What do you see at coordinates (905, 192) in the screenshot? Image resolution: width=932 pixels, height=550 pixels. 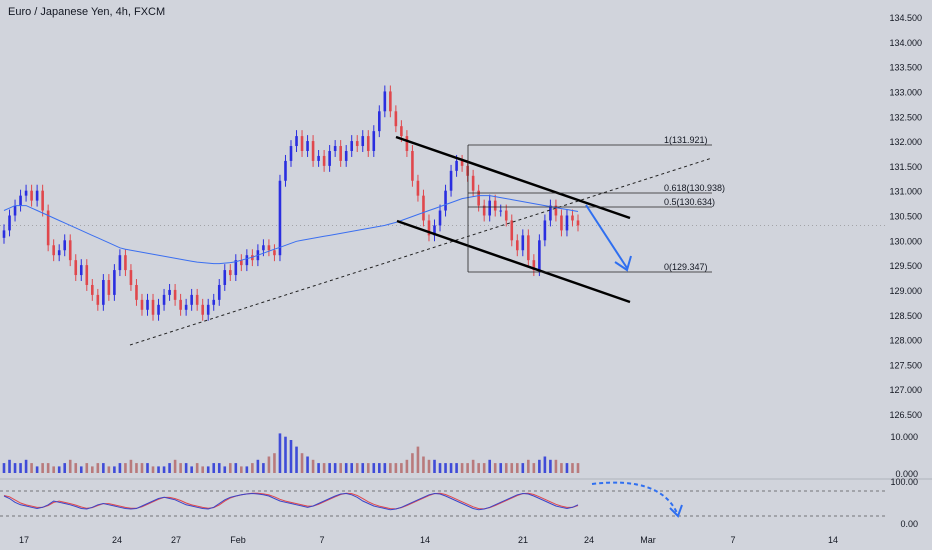 I see `y-tick-label: 131.000` at bounding box center [905, 192].